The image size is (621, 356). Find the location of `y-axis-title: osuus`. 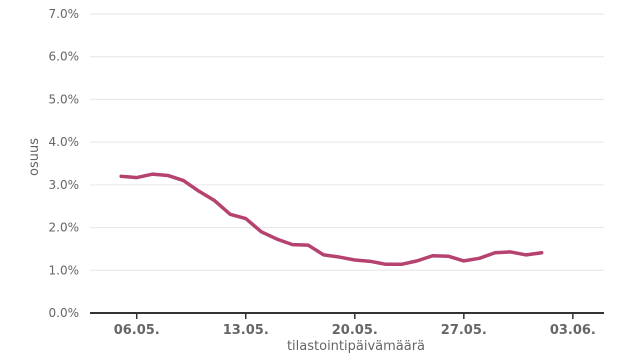

y-axis-title: osuus is located at coordinates (34, 157).